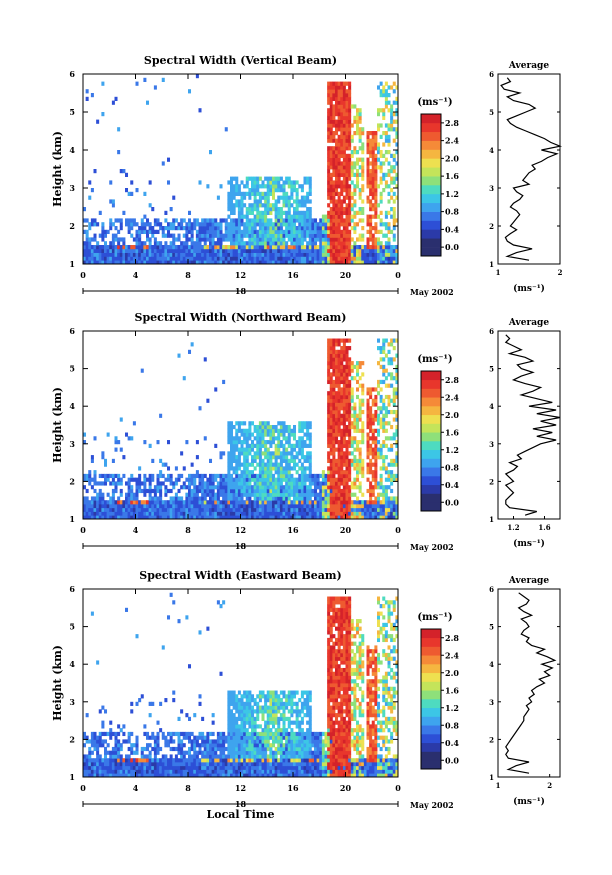 The width and height of the screenshot is (612, 875). What do you see at coordinates (431, 384) in the screenshot?
I see `colorbar-segment` at bounding box center [431, 384].